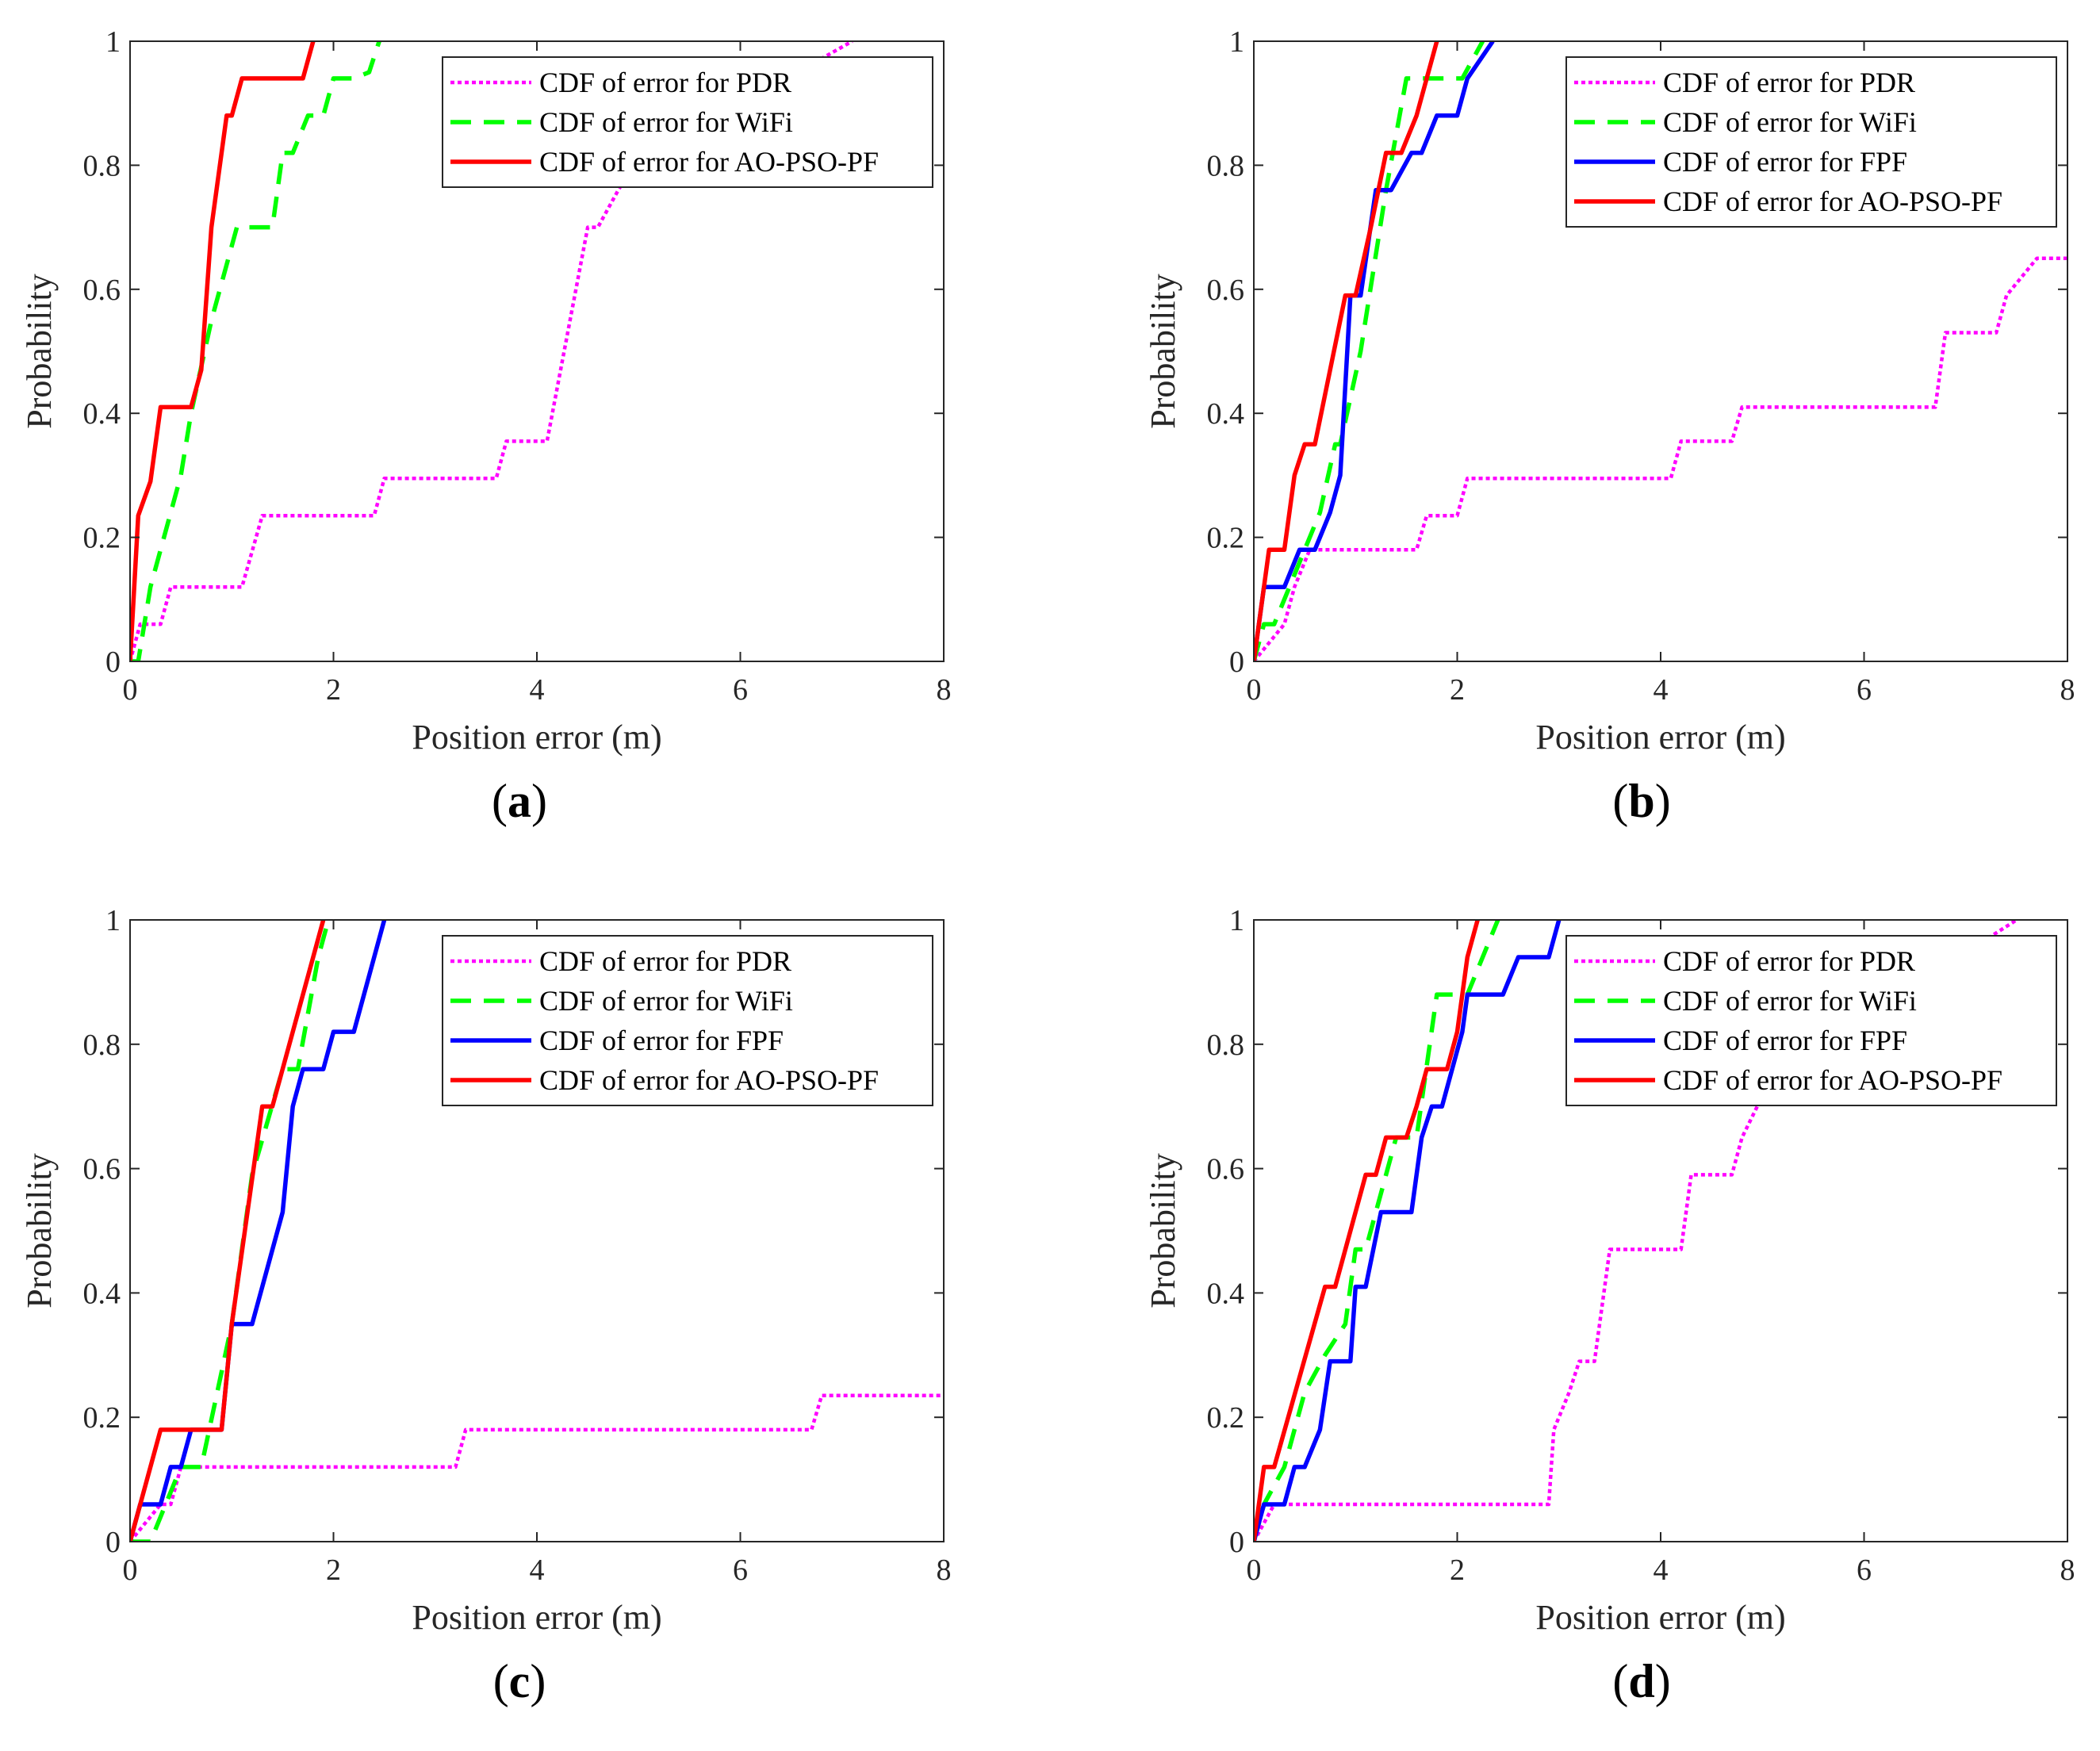 The image size is (2100, 1751). I want to click on panel-caption: (a), so click(520, 801).